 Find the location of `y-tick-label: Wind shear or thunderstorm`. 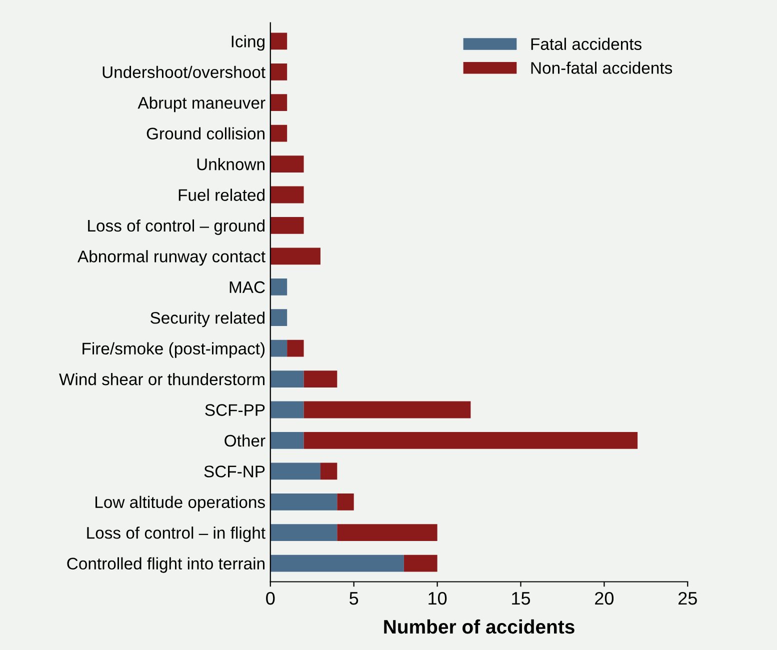

y-tick-label: Wind shear or thunderstorm is located at coordinates (161, 379).